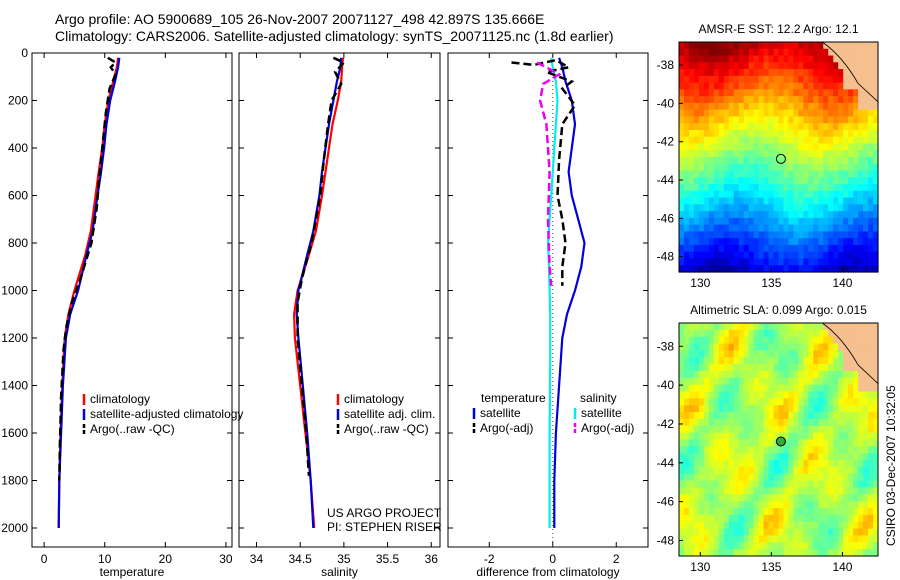 This screenshot has width=900, height=580. Describe the element at coordinates (666, 218) in the screenshot. I see `y-tick-label: -46` at that location.